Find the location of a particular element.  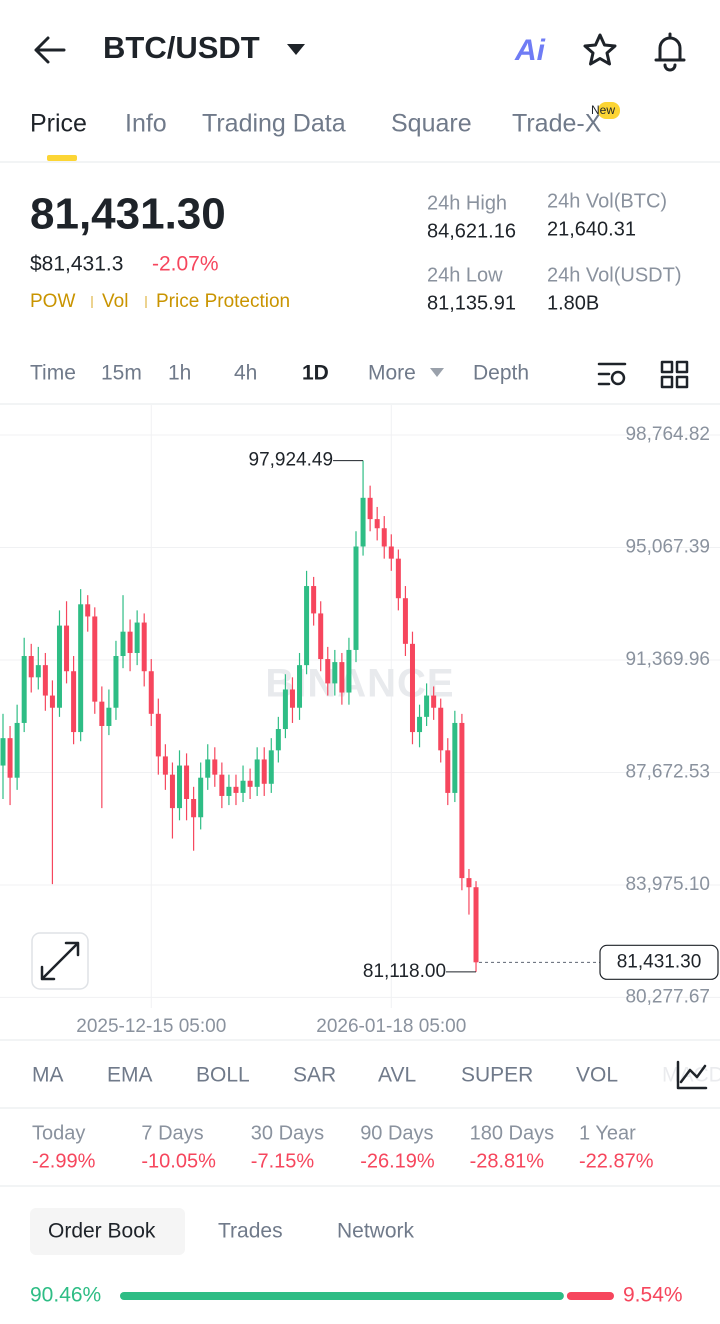

layout-icon is located at coordinates (674, 374).